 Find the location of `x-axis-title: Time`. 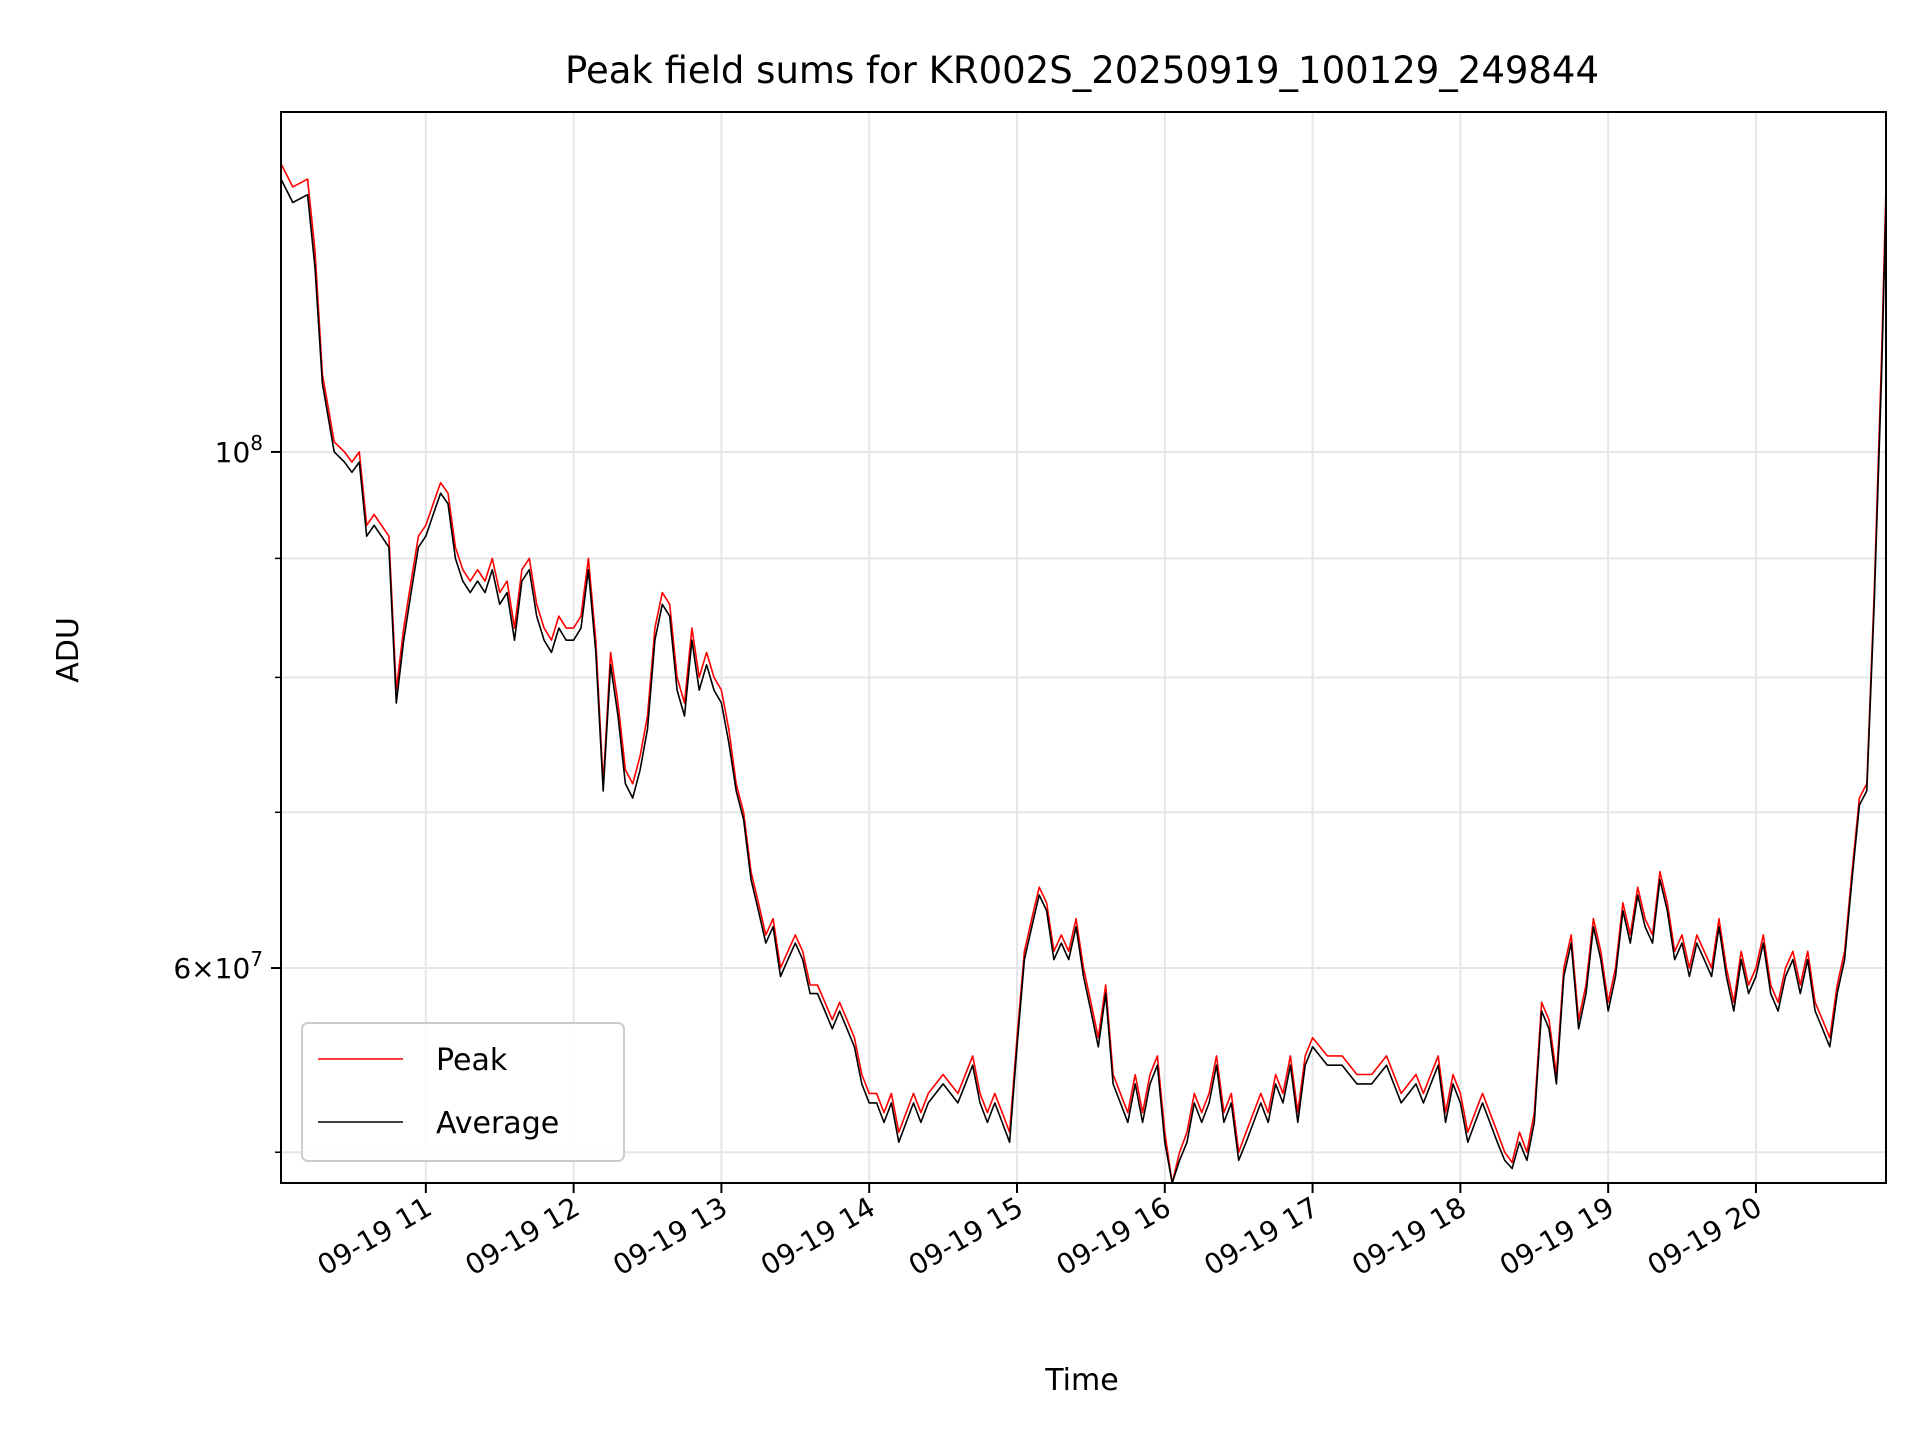

x-axis-title: Time is located at coordinates (1081, 1380).